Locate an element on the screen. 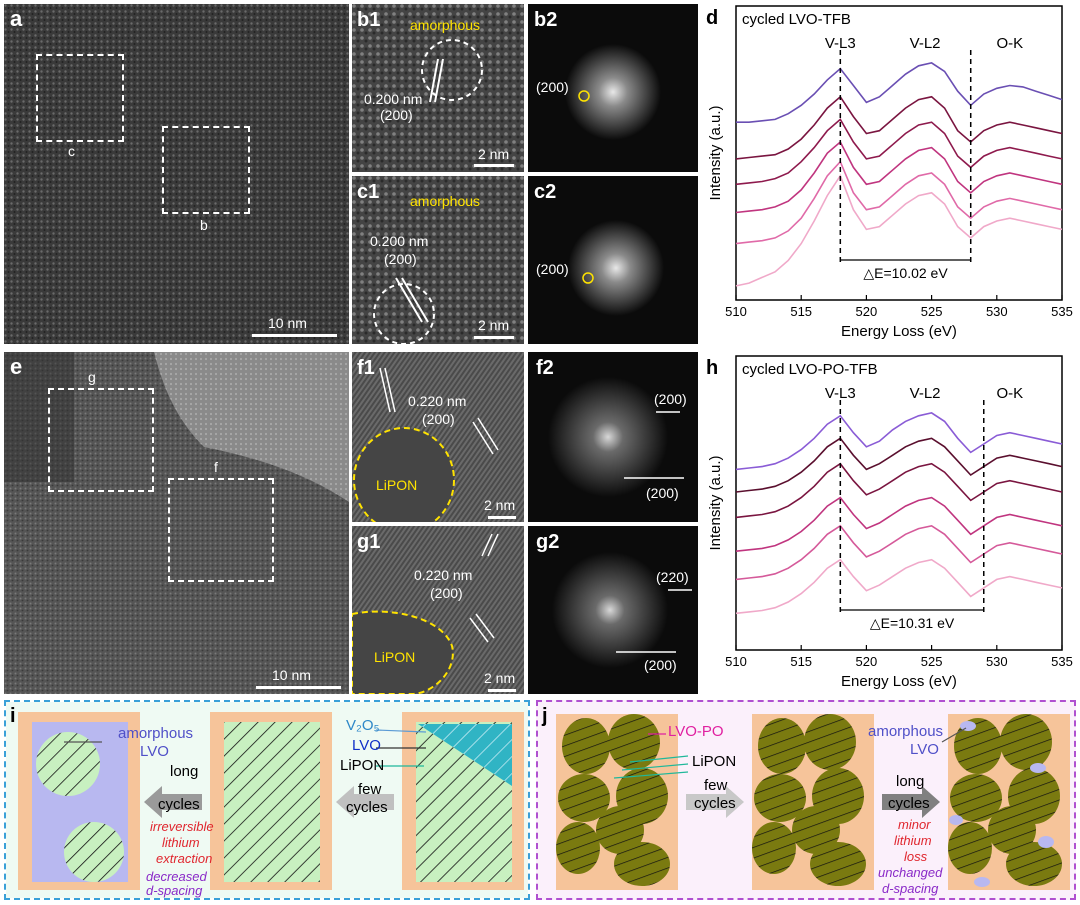 The width and height of the screenshot is (1080, 905). fft-pattern-g2 is located at coordinates (622, 610).